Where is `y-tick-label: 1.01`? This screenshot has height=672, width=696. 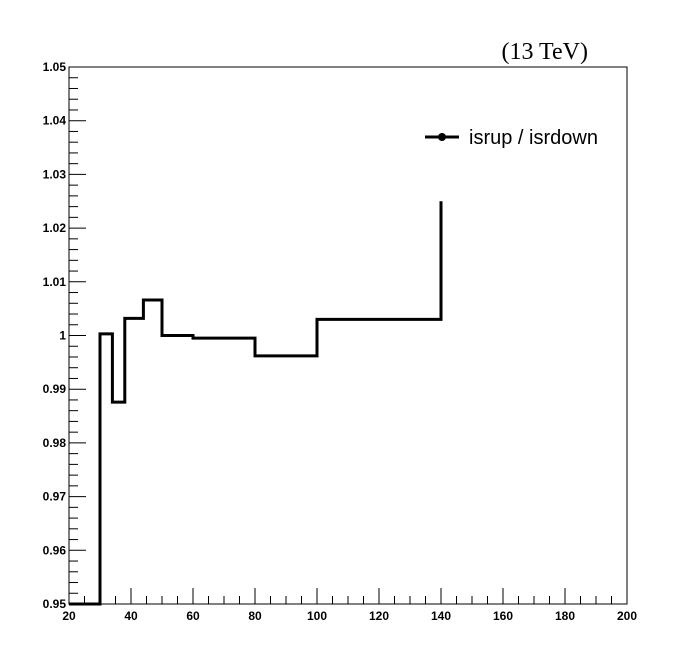
y-tick-label: 1.01 is located at coordinates (55, 282).